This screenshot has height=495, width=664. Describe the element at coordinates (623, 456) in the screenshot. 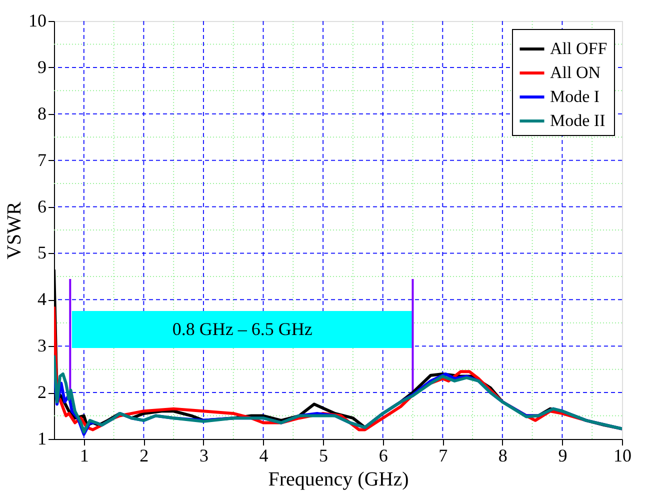

I see `x-tick-label: 10` at that location.